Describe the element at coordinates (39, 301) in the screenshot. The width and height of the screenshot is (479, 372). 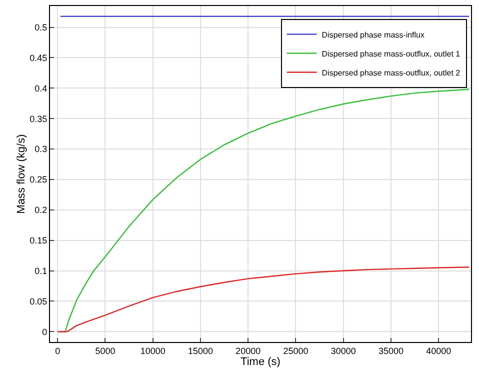
I see `y-tick-label: 0.05` at that location.